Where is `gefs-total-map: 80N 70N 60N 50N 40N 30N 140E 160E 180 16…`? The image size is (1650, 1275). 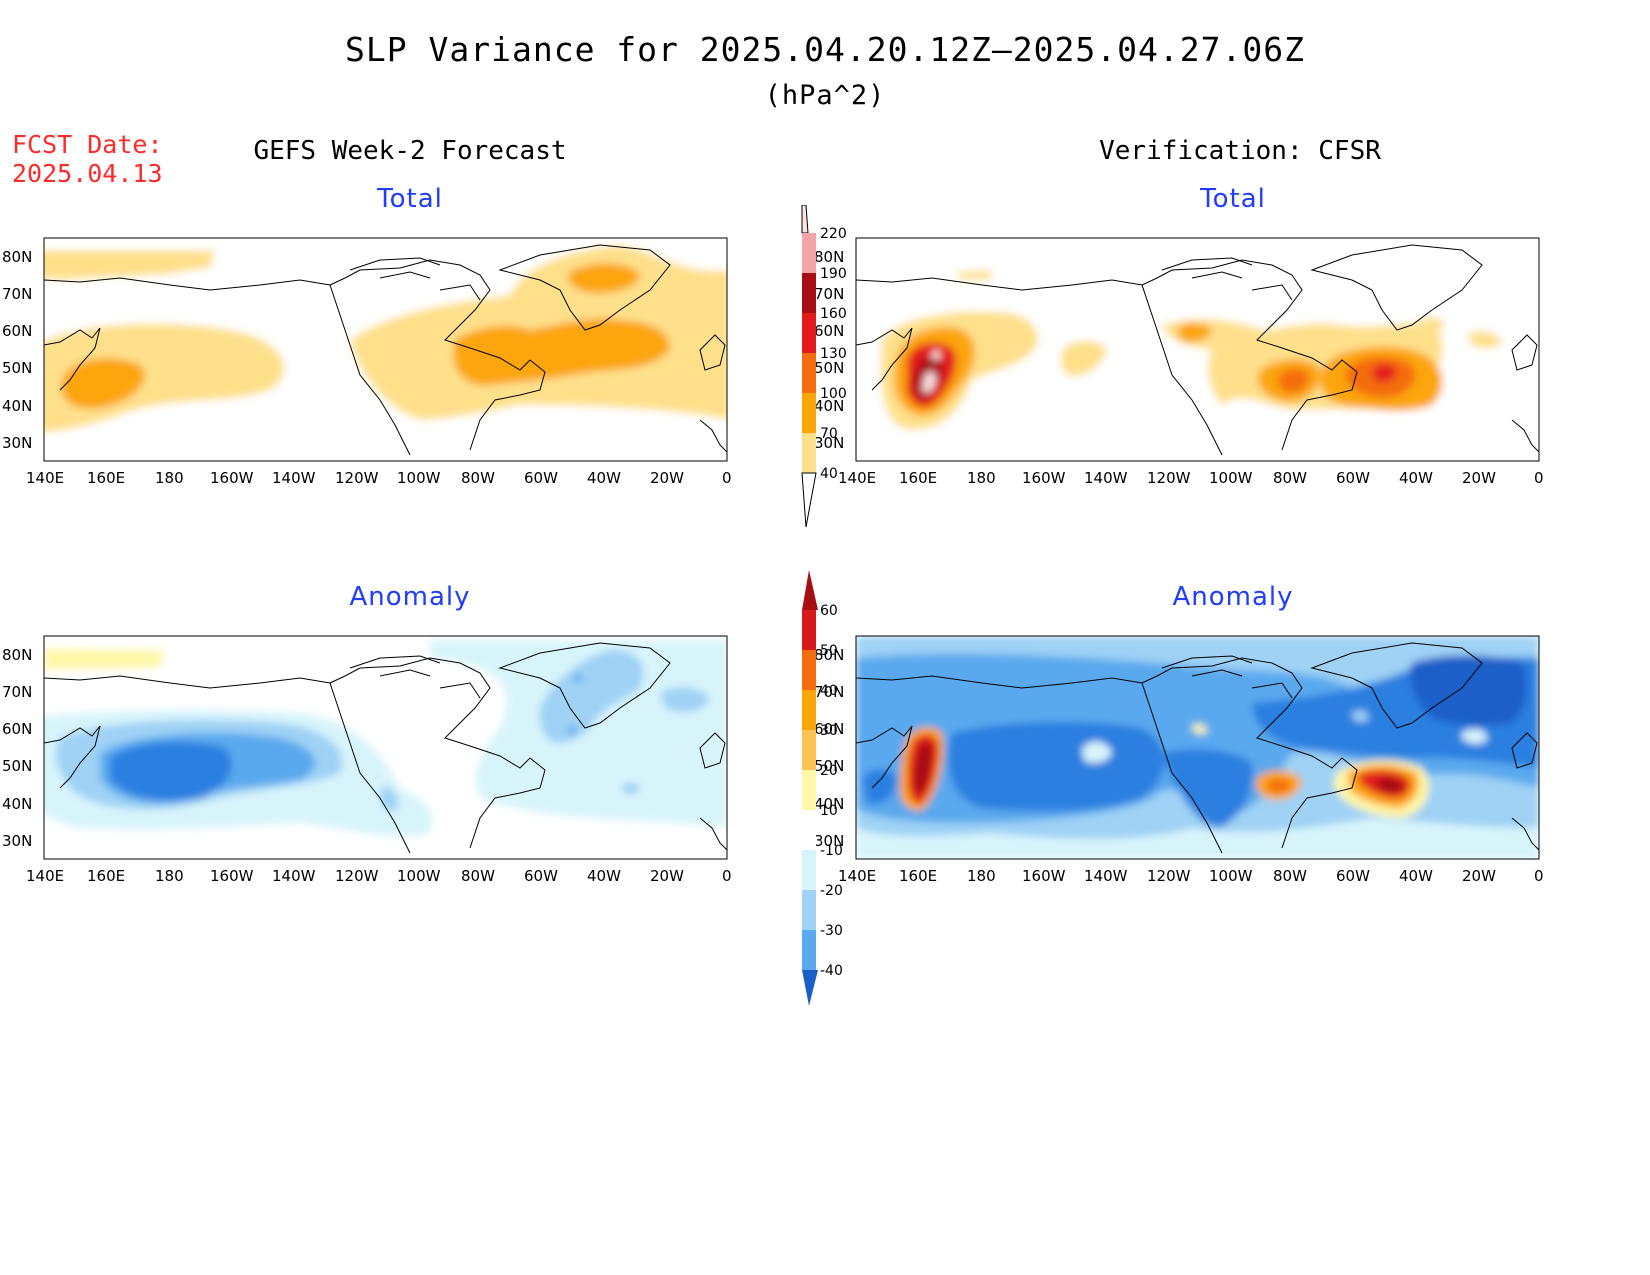
gefs-total-map: 80N 70N 60N 50N 40N 30N 140E 160E 180 16… is located at coordinates (367, 362).